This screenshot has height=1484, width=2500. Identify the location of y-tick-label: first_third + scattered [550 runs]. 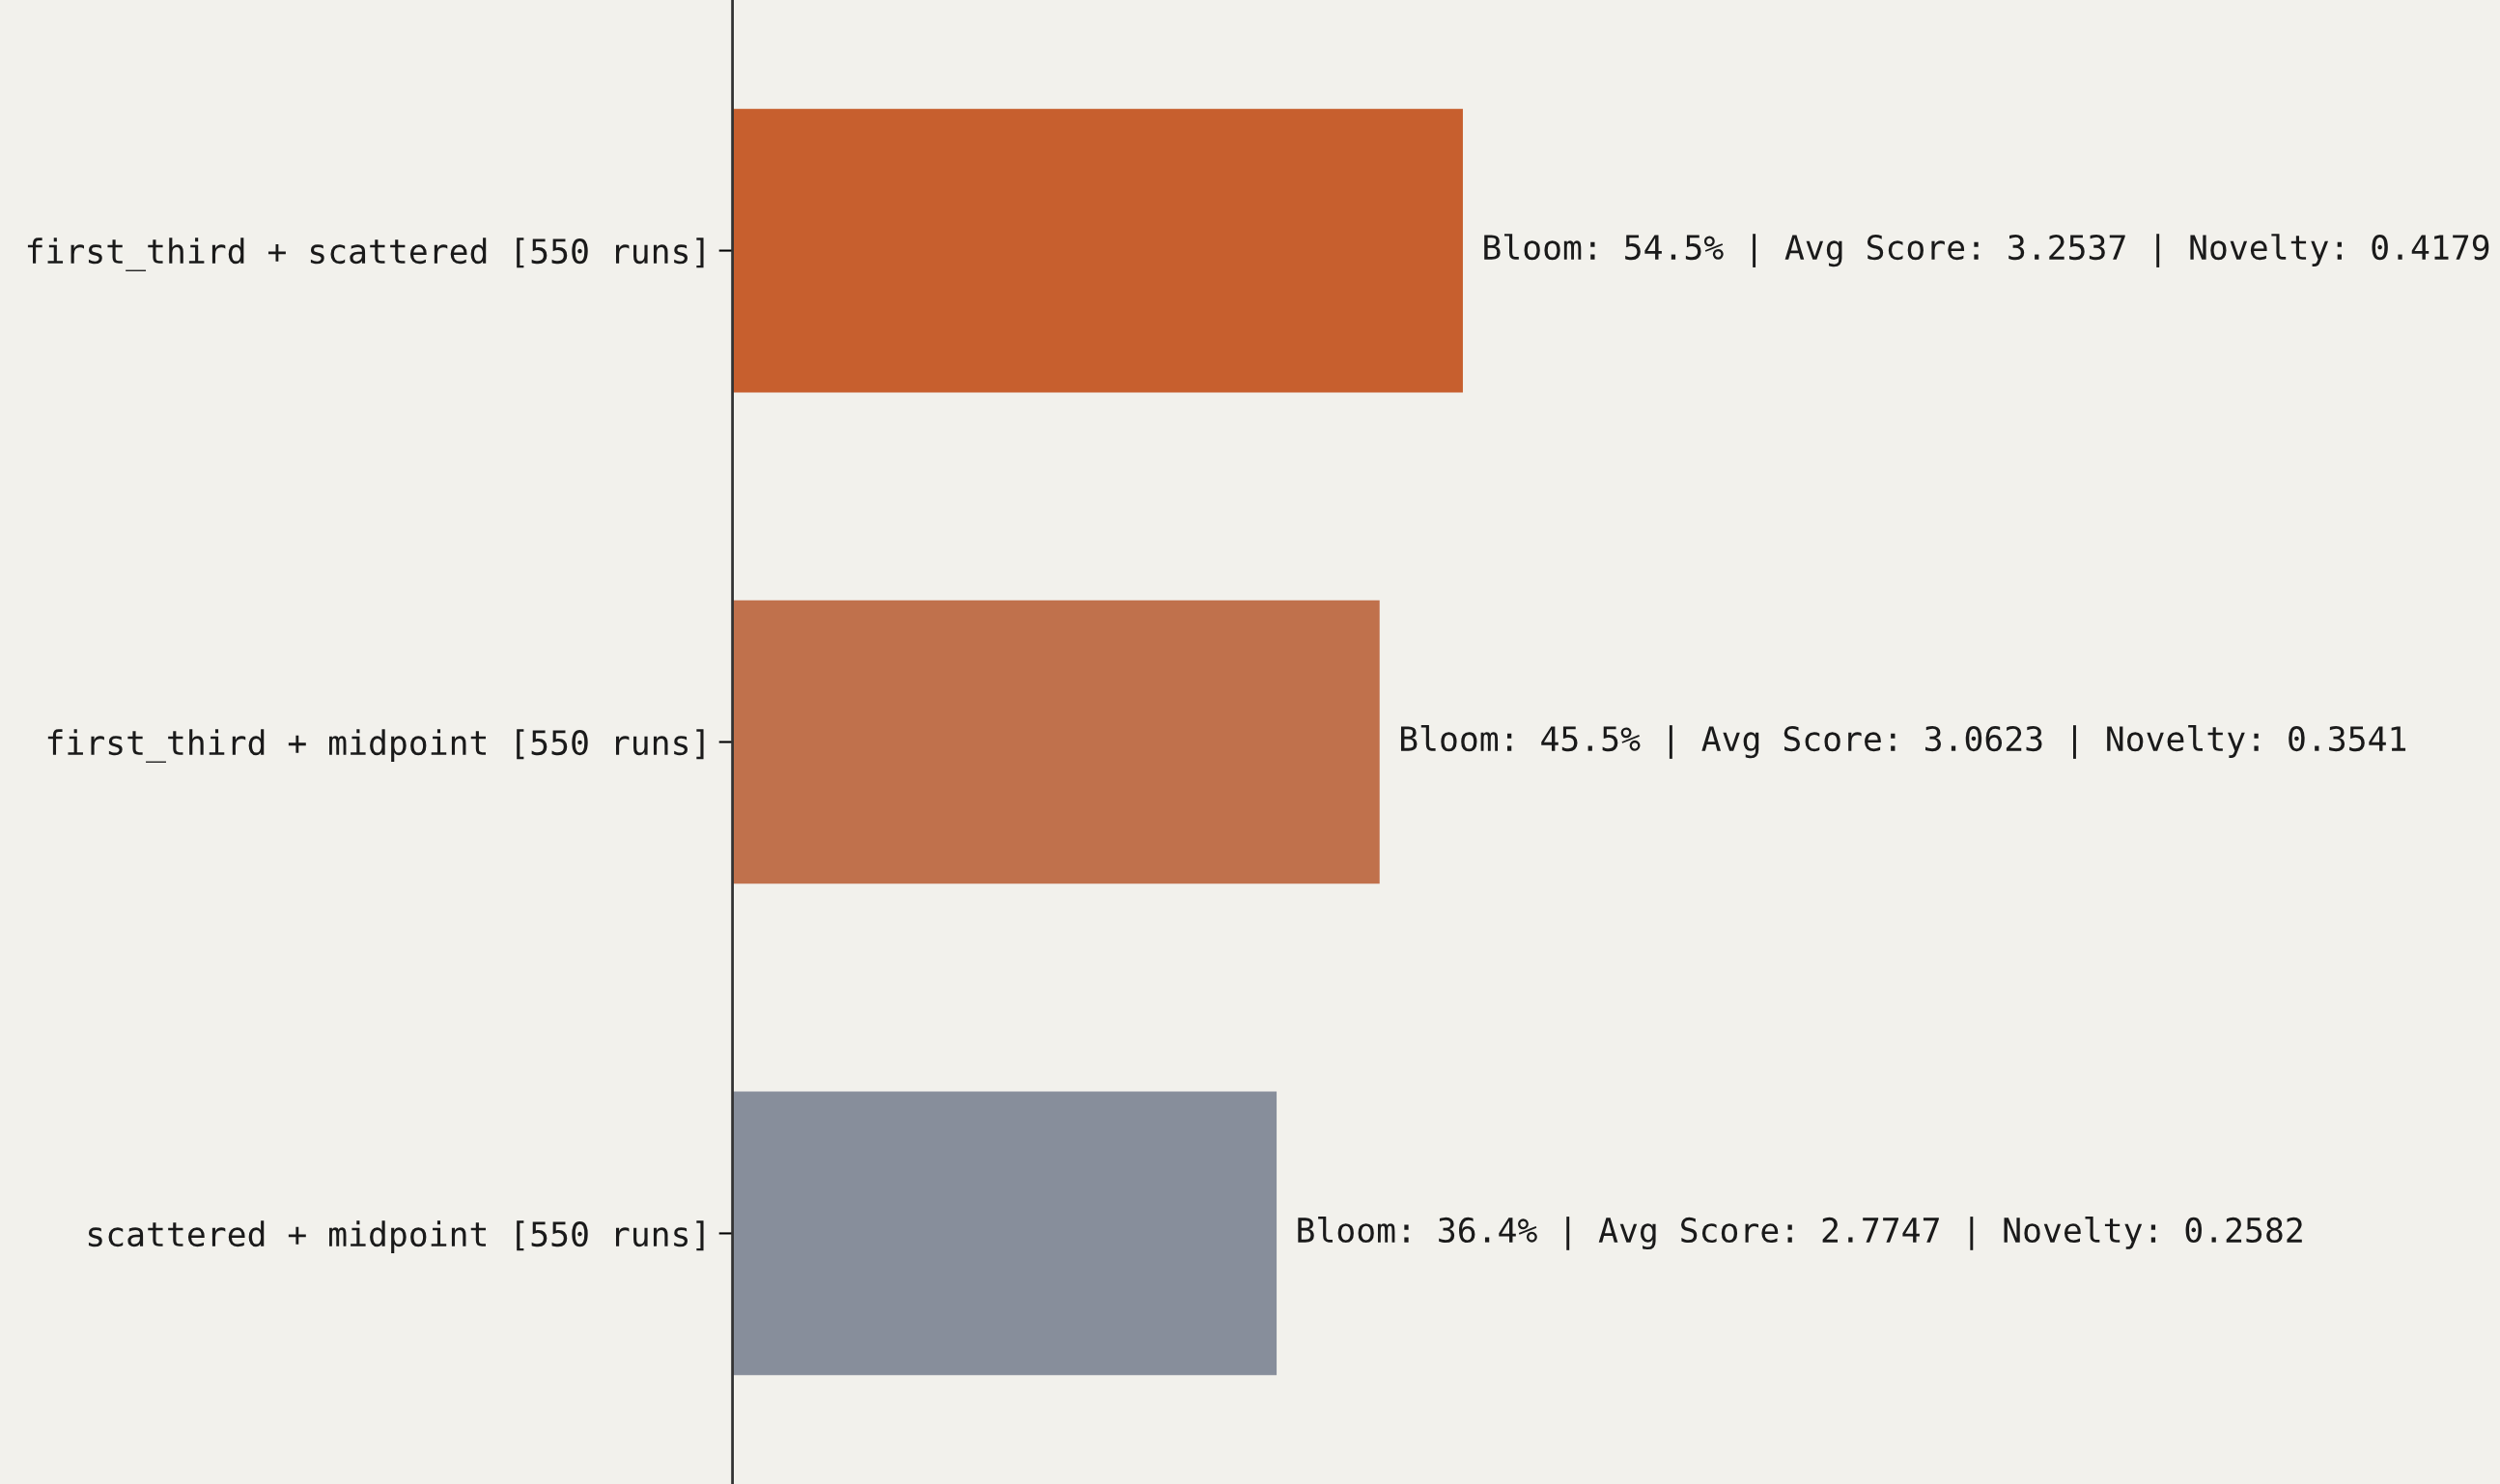
(366, 255).